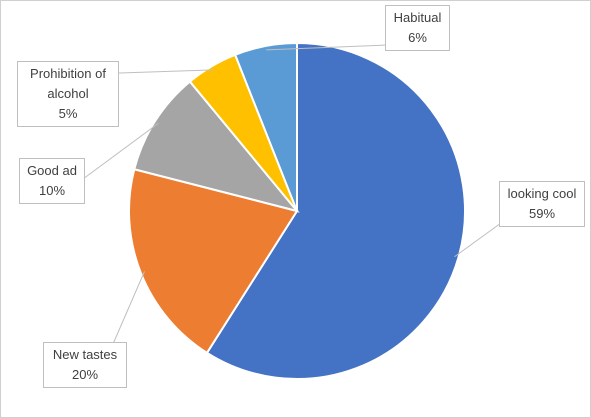  I want to click on label-value: 6%, so click(417, 37).